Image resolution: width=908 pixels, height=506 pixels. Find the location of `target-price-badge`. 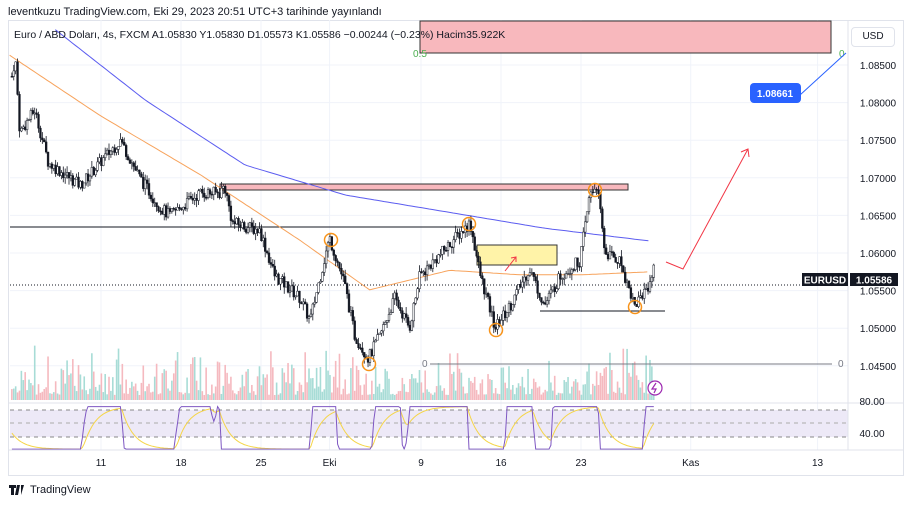

target-price-badge is located at coordinates (775, 93).